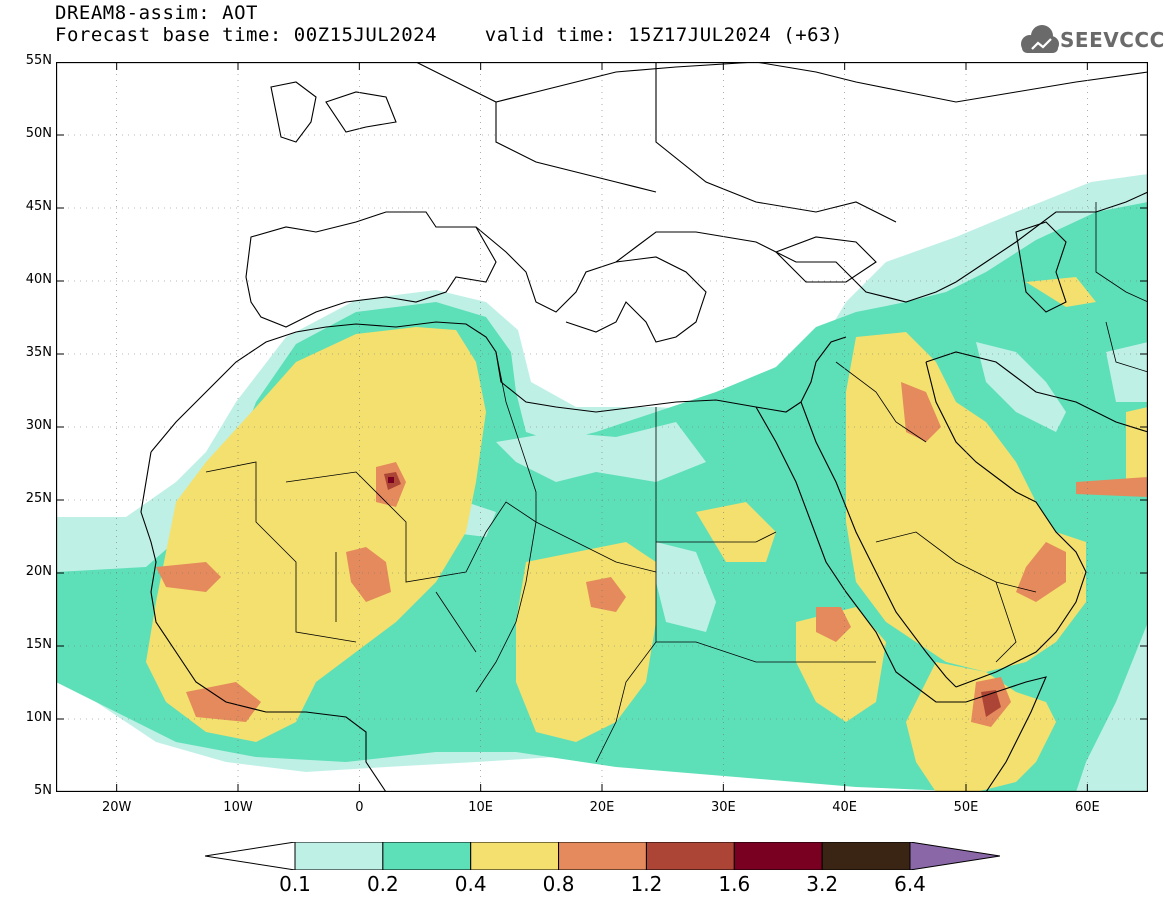 The width and height of the screenshot is (1165, 905). What do you see at coordinates (845, 807) in the screenshot?
I see `lon-label: 40E` at bounding box center [845, 807].